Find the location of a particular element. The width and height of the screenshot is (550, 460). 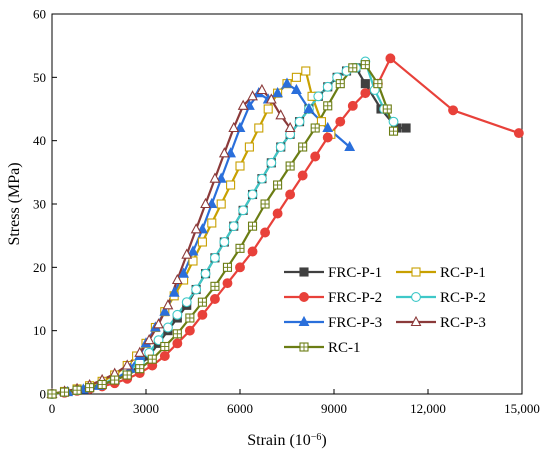

x-axis-title: Strain (10−6) is located at coordinates (287, 441).